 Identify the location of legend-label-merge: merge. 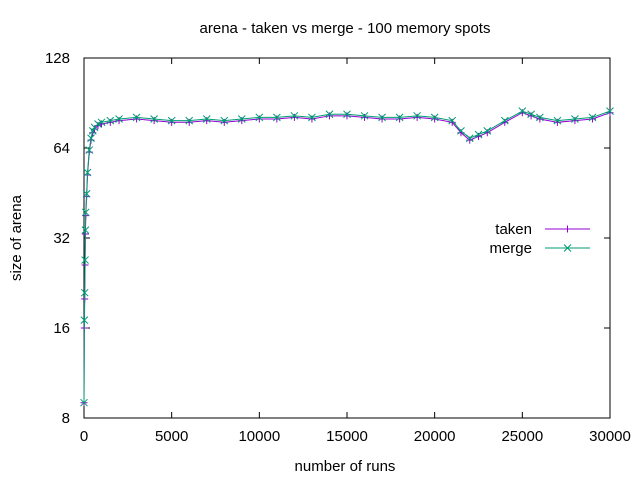
(510, 248).